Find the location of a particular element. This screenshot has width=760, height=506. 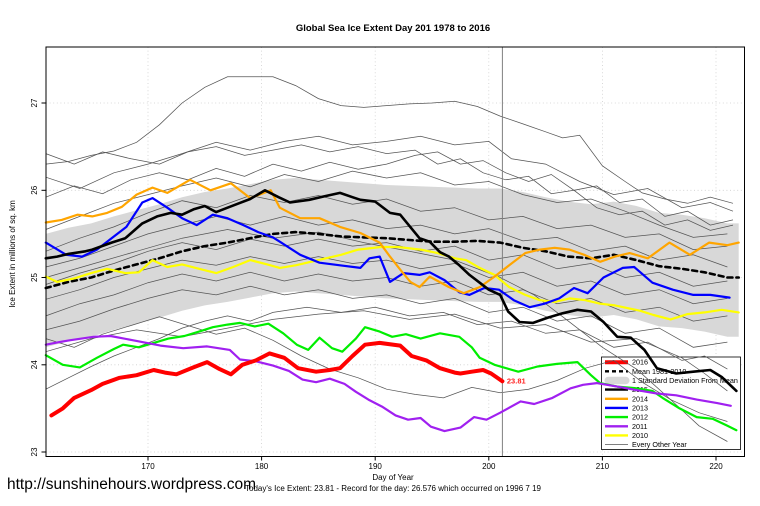

legend-item: 2014 is located at coordinates (626, 398).